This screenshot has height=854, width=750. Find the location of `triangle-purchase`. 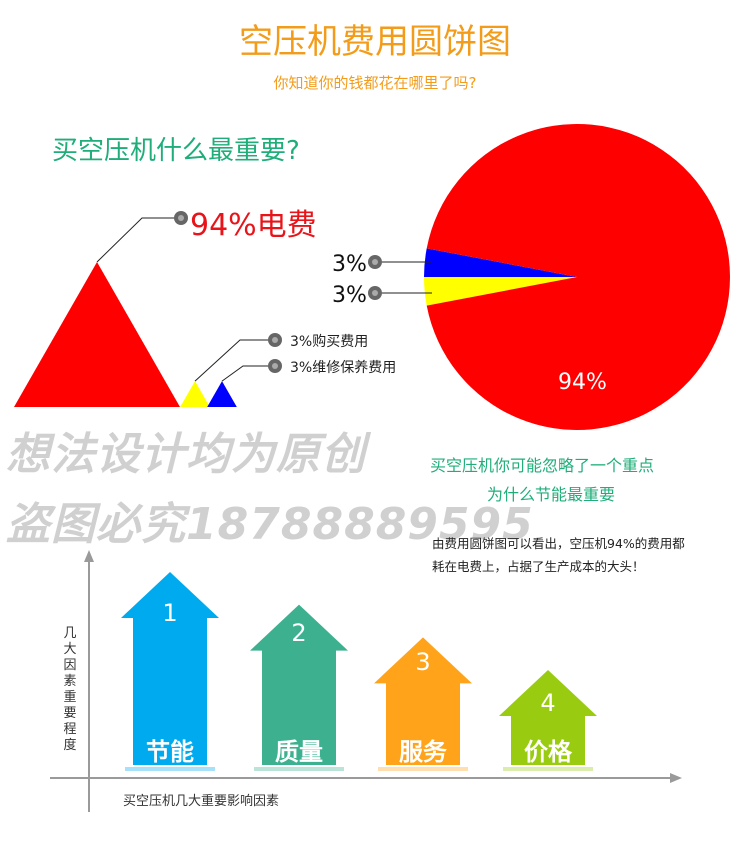

triangle-purchase is located at coordinates (195, 394).